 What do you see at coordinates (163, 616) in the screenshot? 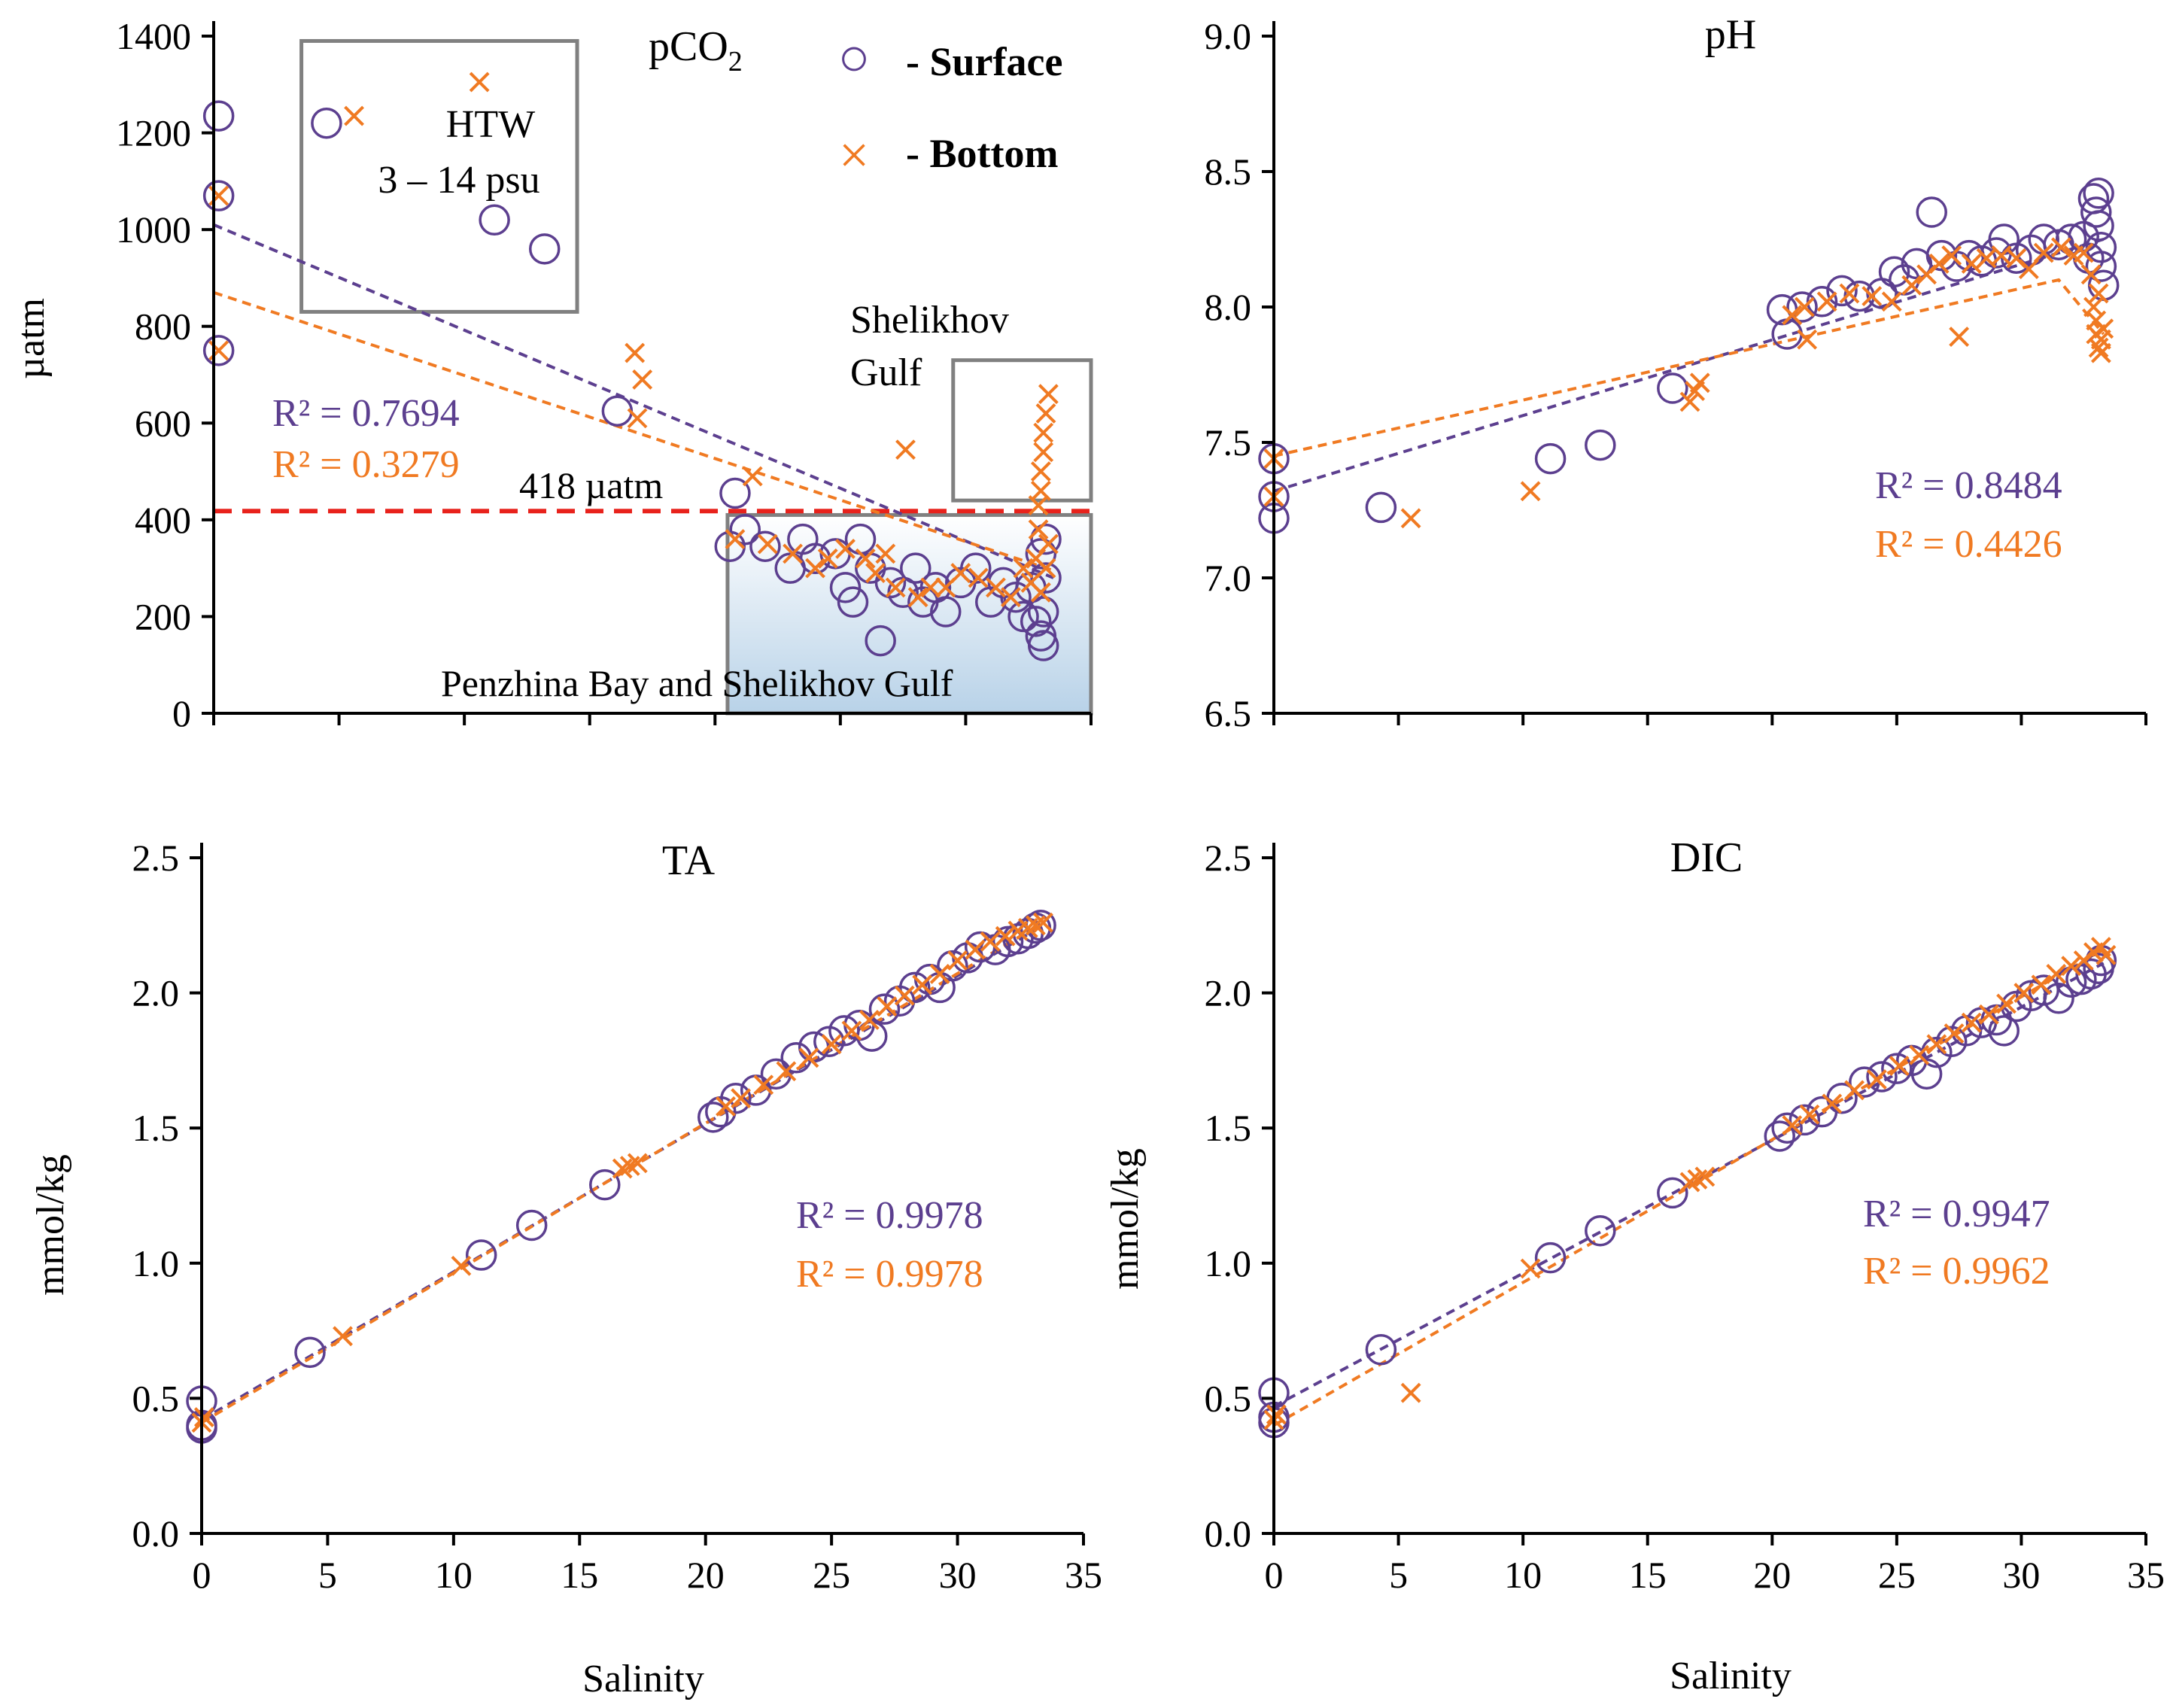
I see `y-tick-label: 200` at bounding box center [163, 616].